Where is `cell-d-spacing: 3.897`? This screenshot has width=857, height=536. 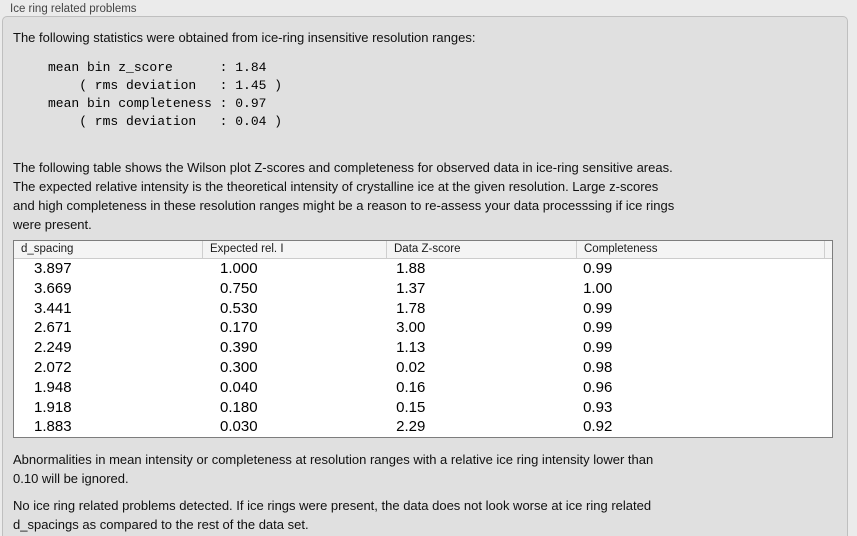
cell-d-spacing: 3.897 is located at coordinates (53, 268).